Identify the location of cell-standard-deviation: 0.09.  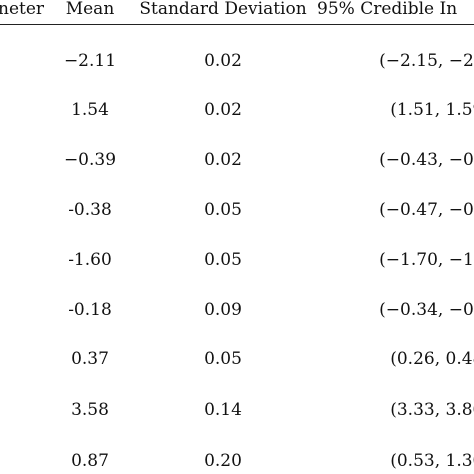
(223, 310).